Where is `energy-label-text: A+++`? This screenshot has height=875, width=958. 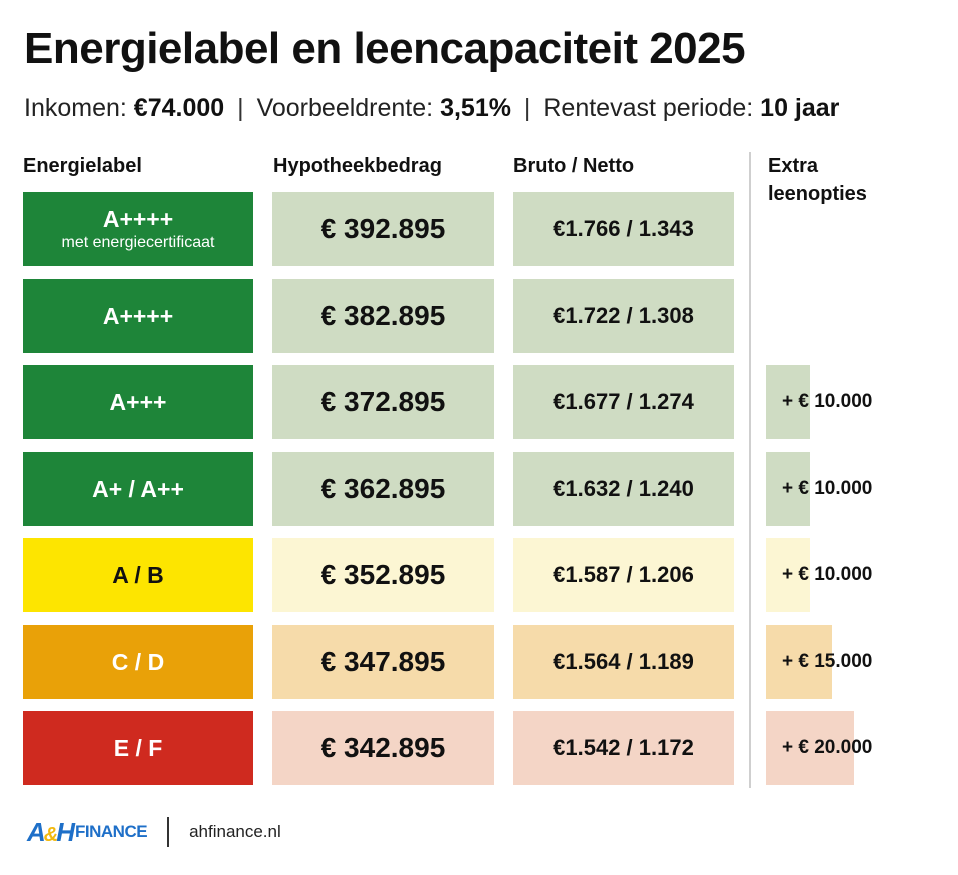 energy-label-text: A+++ is located at coordinates (138, 401).